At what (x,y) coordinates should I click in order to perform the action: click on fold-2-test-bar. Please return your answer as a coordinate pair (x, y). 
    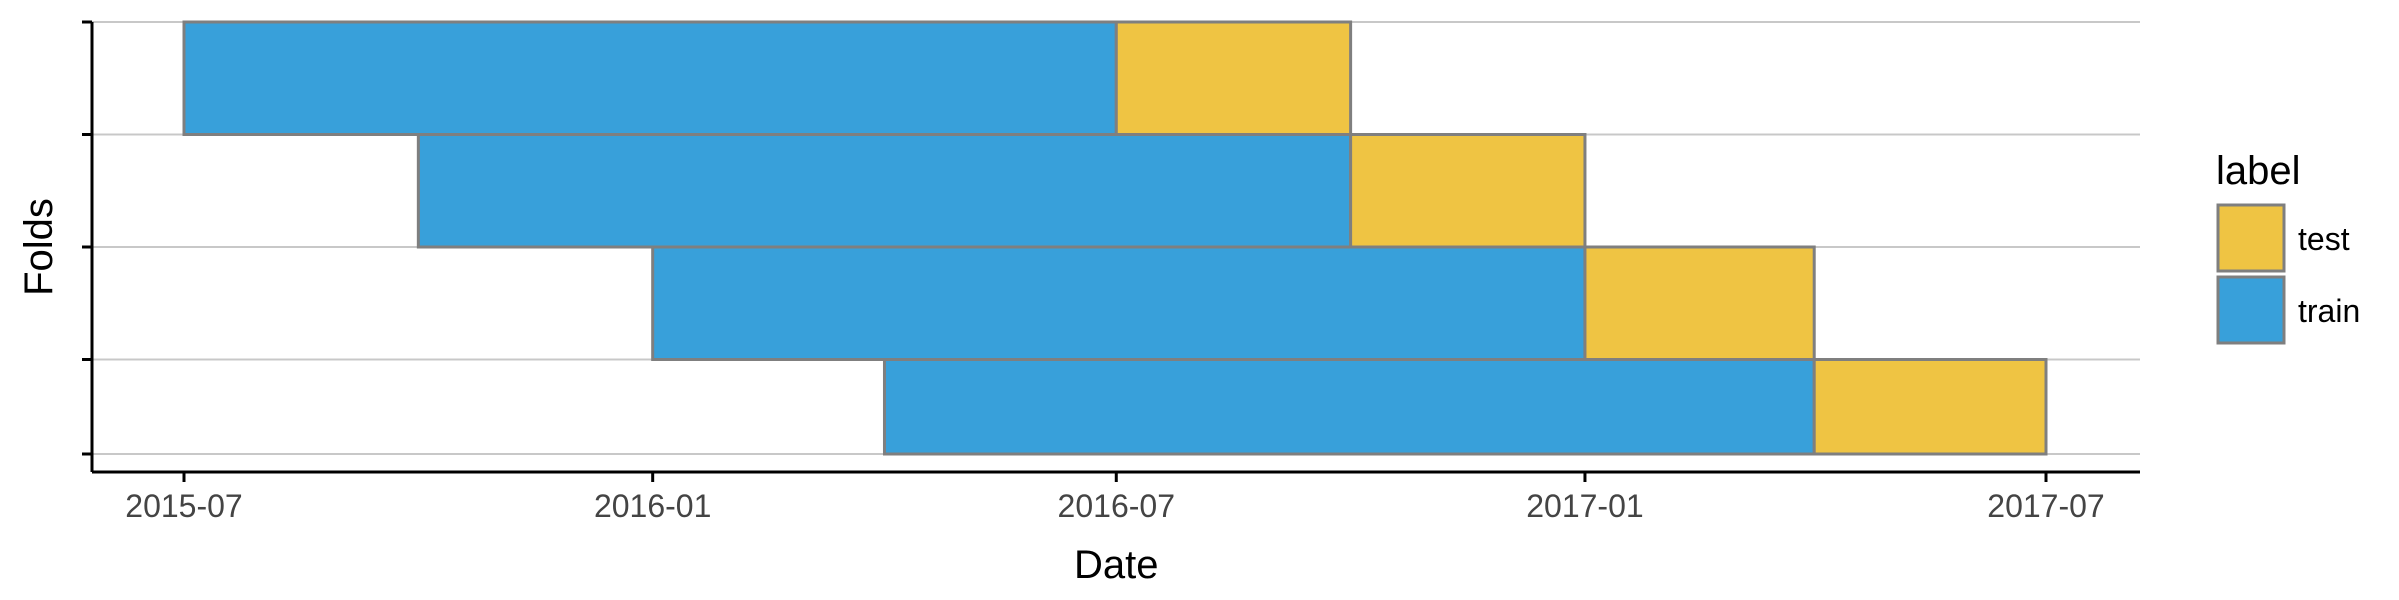
    Looking at the image, I should click on (1699, 303).